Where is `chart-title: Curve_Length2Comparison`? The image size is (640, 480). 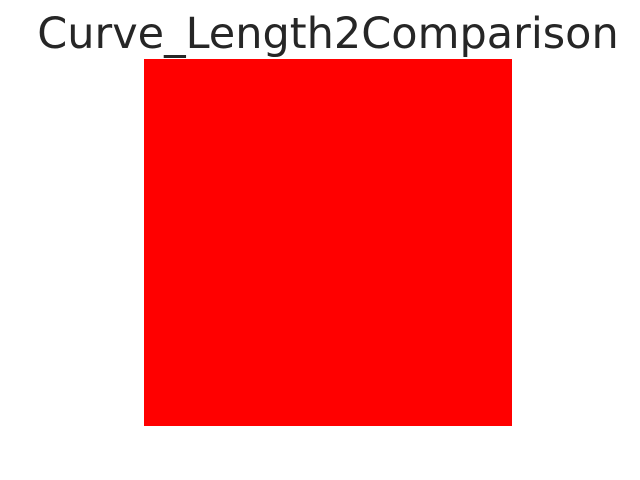
chart-title: Curve_Length2Comparison is located at coordinates (328, 34).